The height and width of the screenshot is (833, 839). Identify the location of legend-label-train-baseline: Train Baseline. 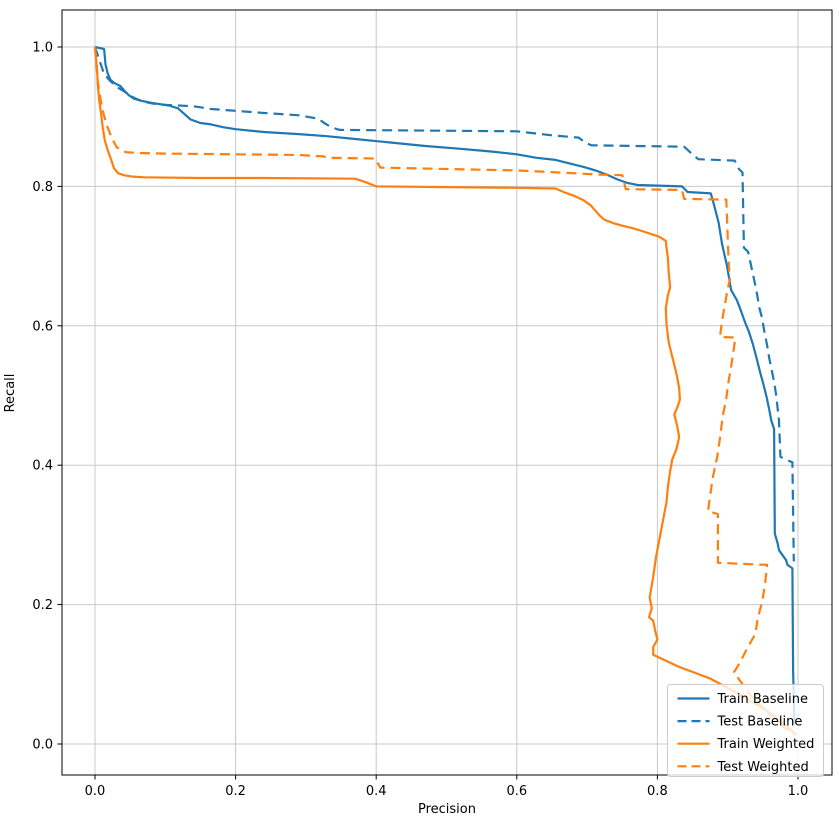
(762, 699).